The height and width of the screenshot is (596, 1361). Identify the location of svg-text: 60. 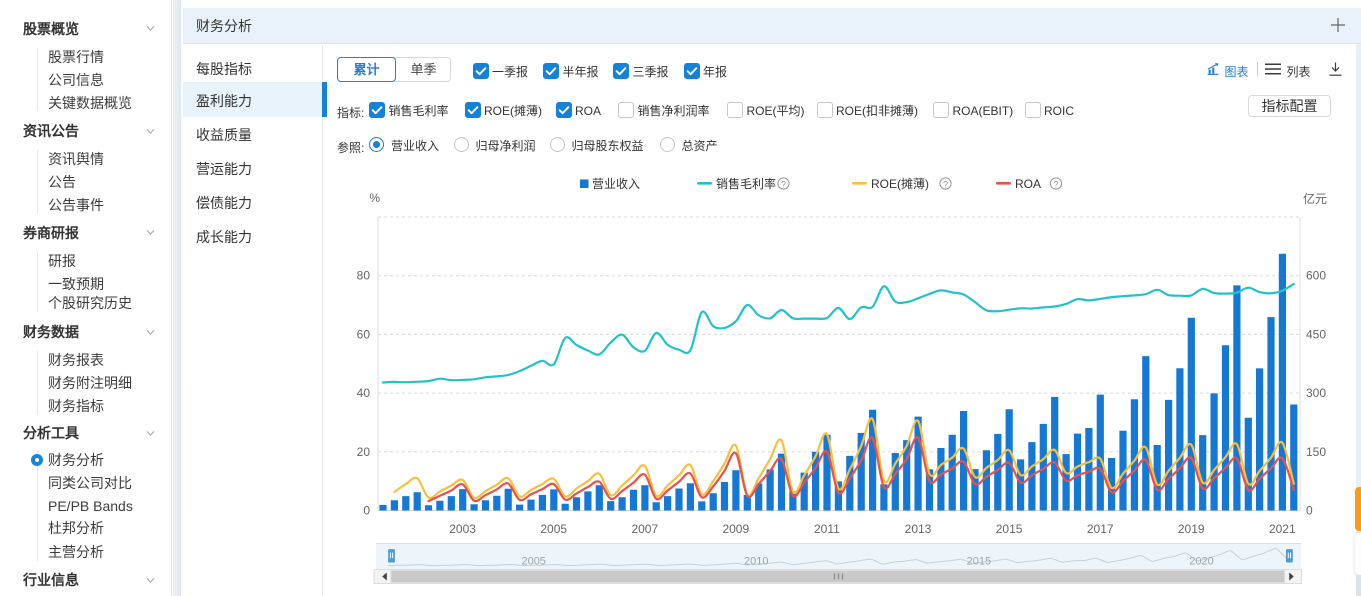
(364, 334).